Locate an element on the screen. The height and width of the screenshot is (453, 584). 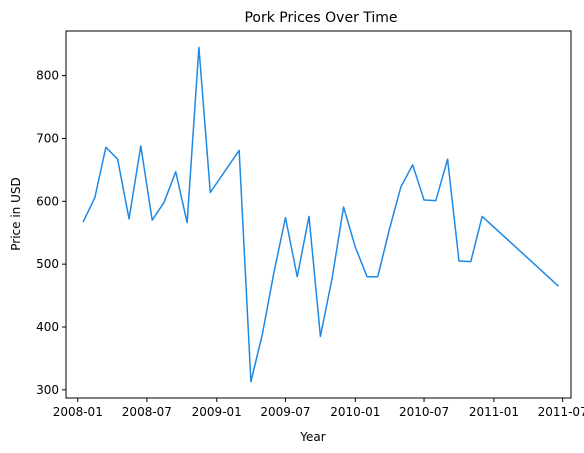
y-tick-label: 700 is located at coordinates (47, 138).